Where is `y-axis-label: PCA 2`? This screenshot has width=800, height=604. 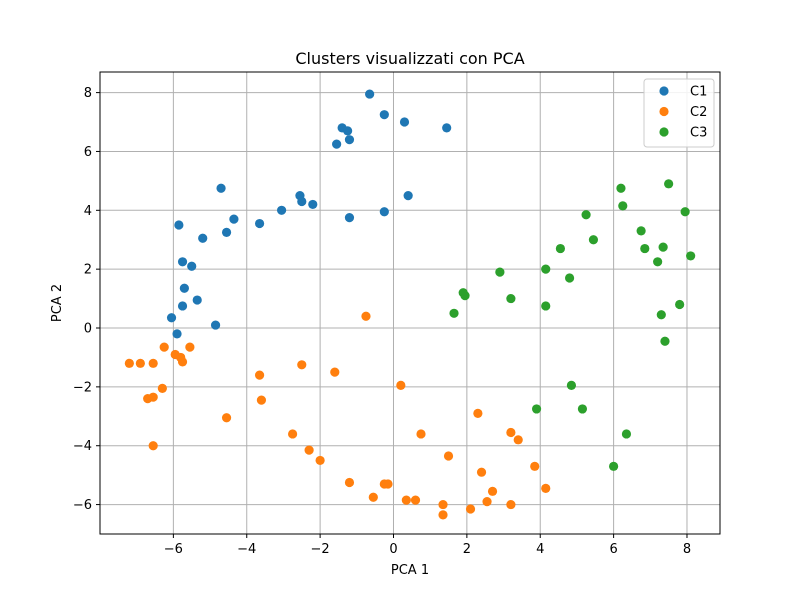
y-axis-label: PCA 2 is located at coordinates (57, 303).